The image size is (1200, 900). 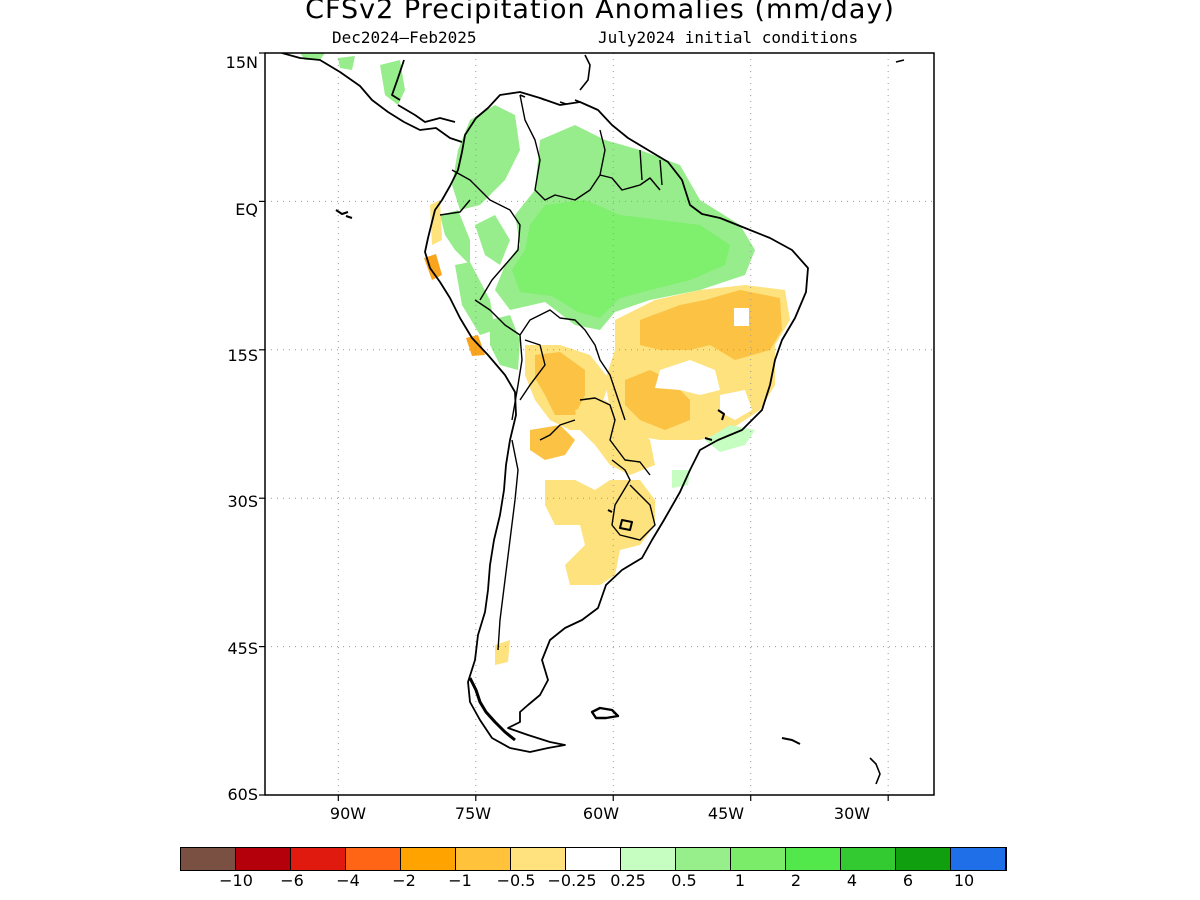 What do you see at coordinates (292, 880) in the screenshot?
I see `colorbar-label: −6` at bounding box center [292, 880].